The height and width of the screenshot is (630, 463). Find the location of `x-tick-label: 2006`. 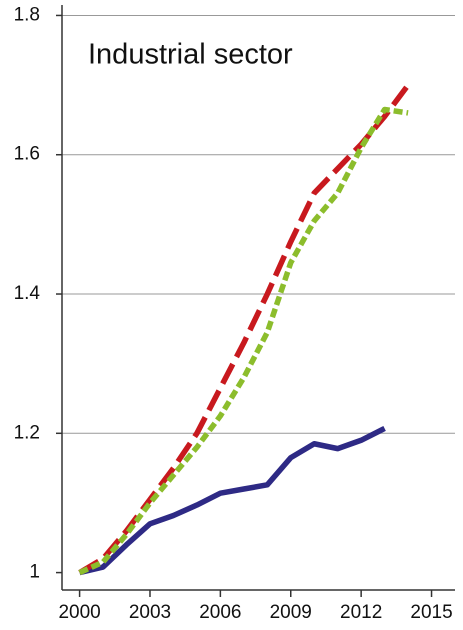

x-tick-label: 2006 is located at coordinates (220, 612).